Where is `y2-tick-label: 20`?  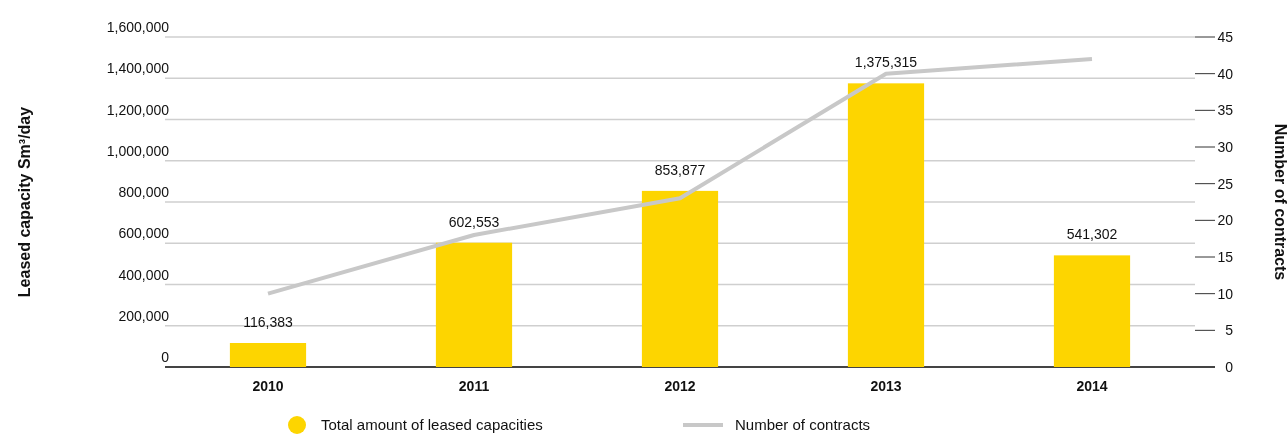 y2-tick-label: 20 is located at coordinates (1225, 220).